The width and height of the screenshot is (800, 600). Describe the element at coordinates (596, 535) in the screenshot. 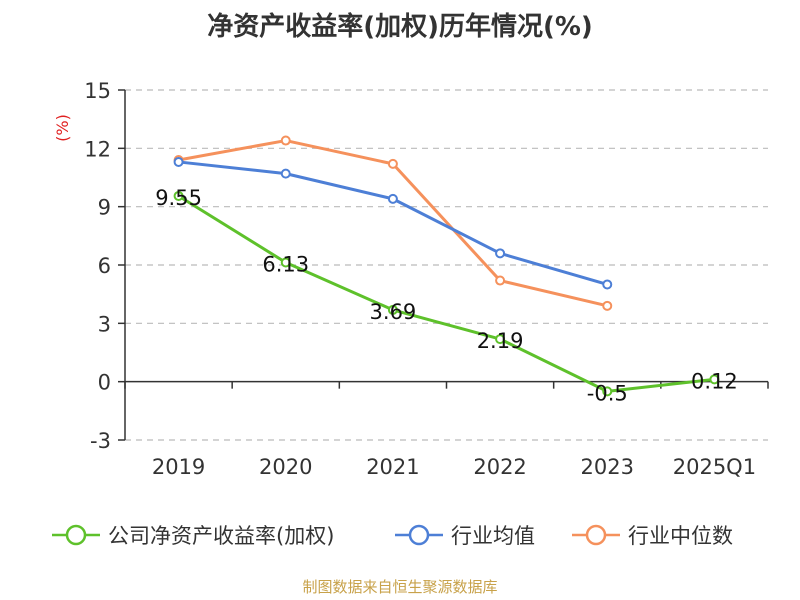

I see `legend-swatch-industry-median` at that location.